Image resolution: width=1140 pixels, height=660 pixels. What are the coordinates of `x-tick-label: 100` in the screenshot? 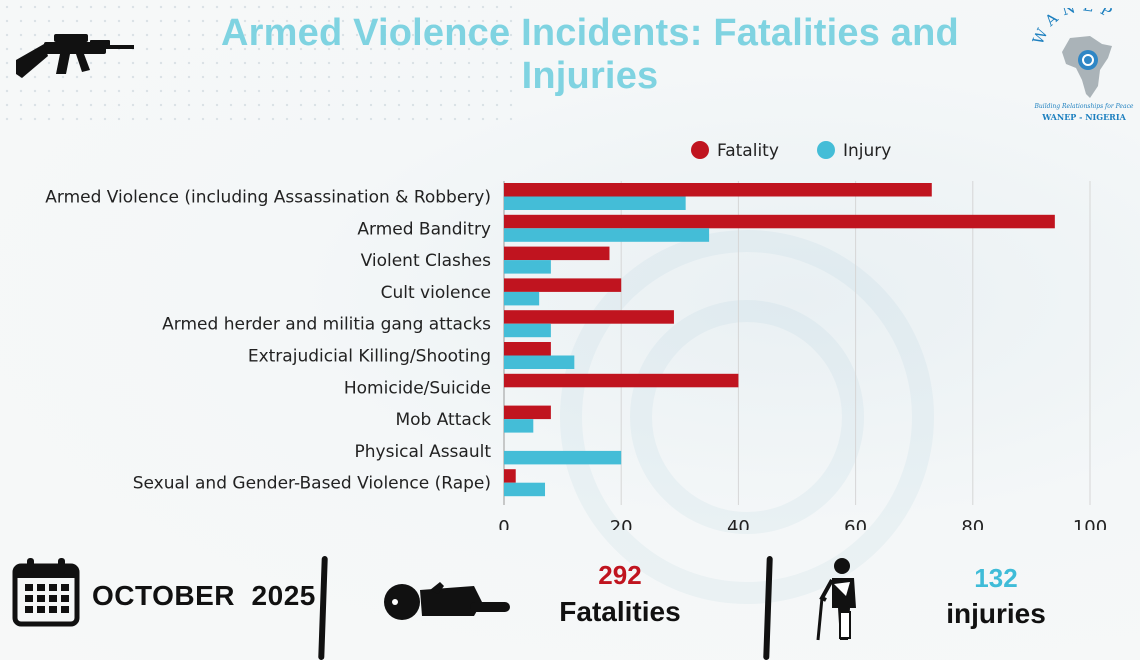 It's located at (1090, 523).